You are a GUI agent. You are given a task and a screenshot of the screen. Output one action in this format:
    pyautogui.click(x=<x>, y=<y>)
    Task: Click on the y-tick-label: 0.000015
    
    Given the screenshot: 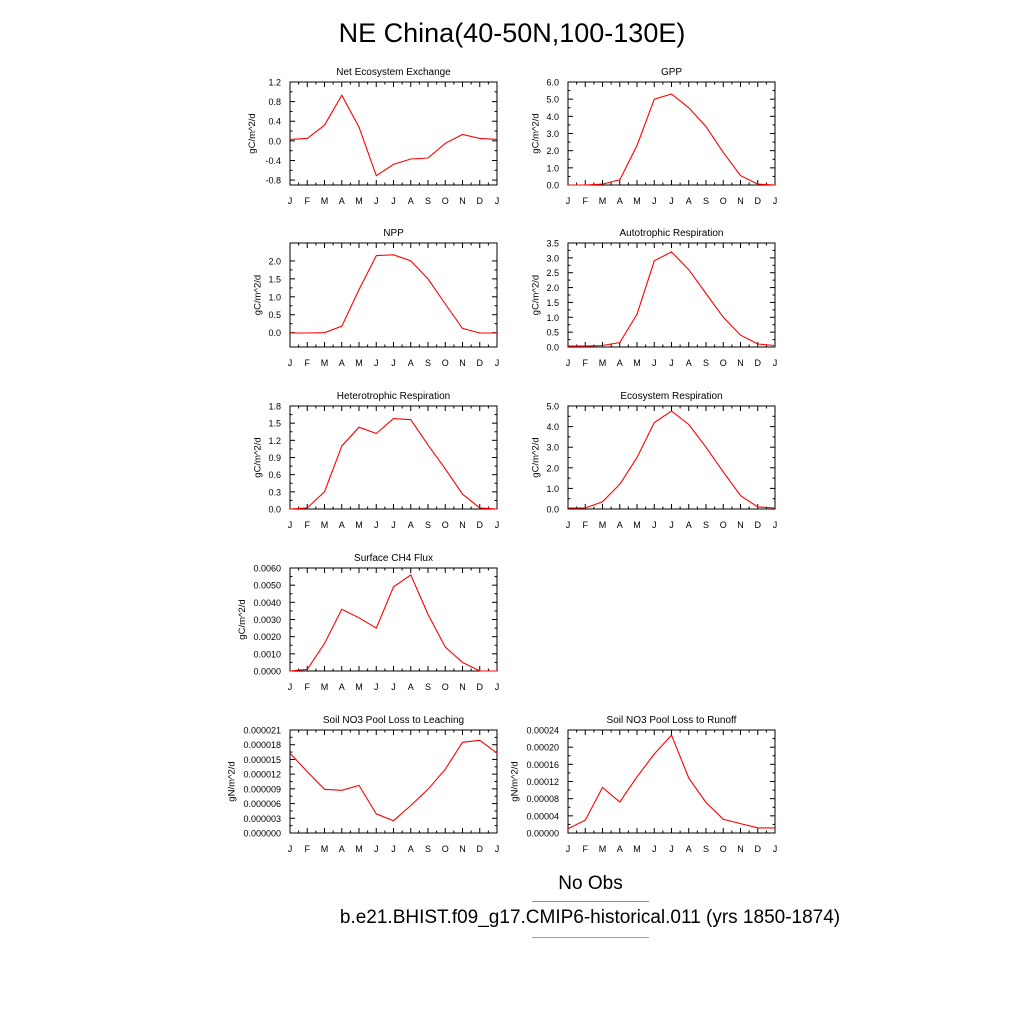 What is the action you would take?
    pyautogui.click(x=262, y=760)
    